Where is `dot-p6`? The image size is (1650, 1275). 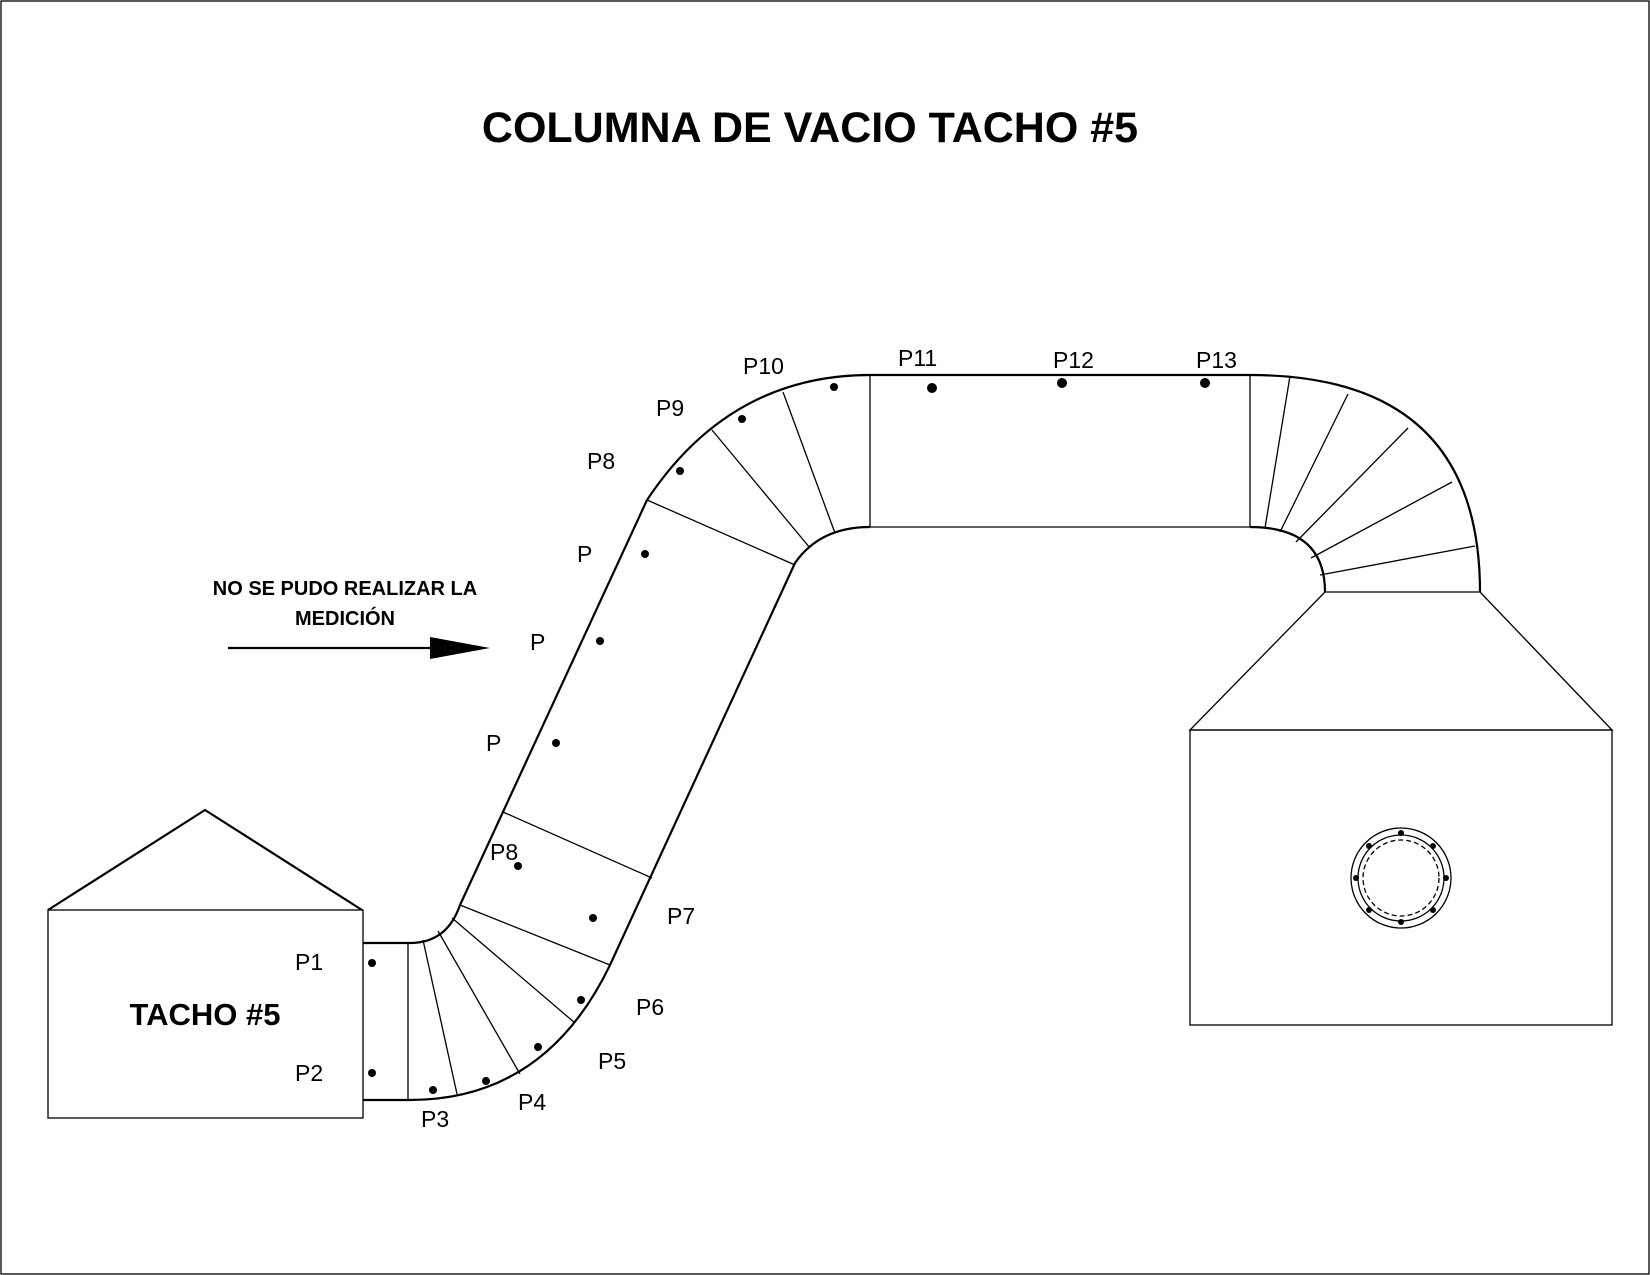
dot-p6 is located at coordinates (581, 1000).